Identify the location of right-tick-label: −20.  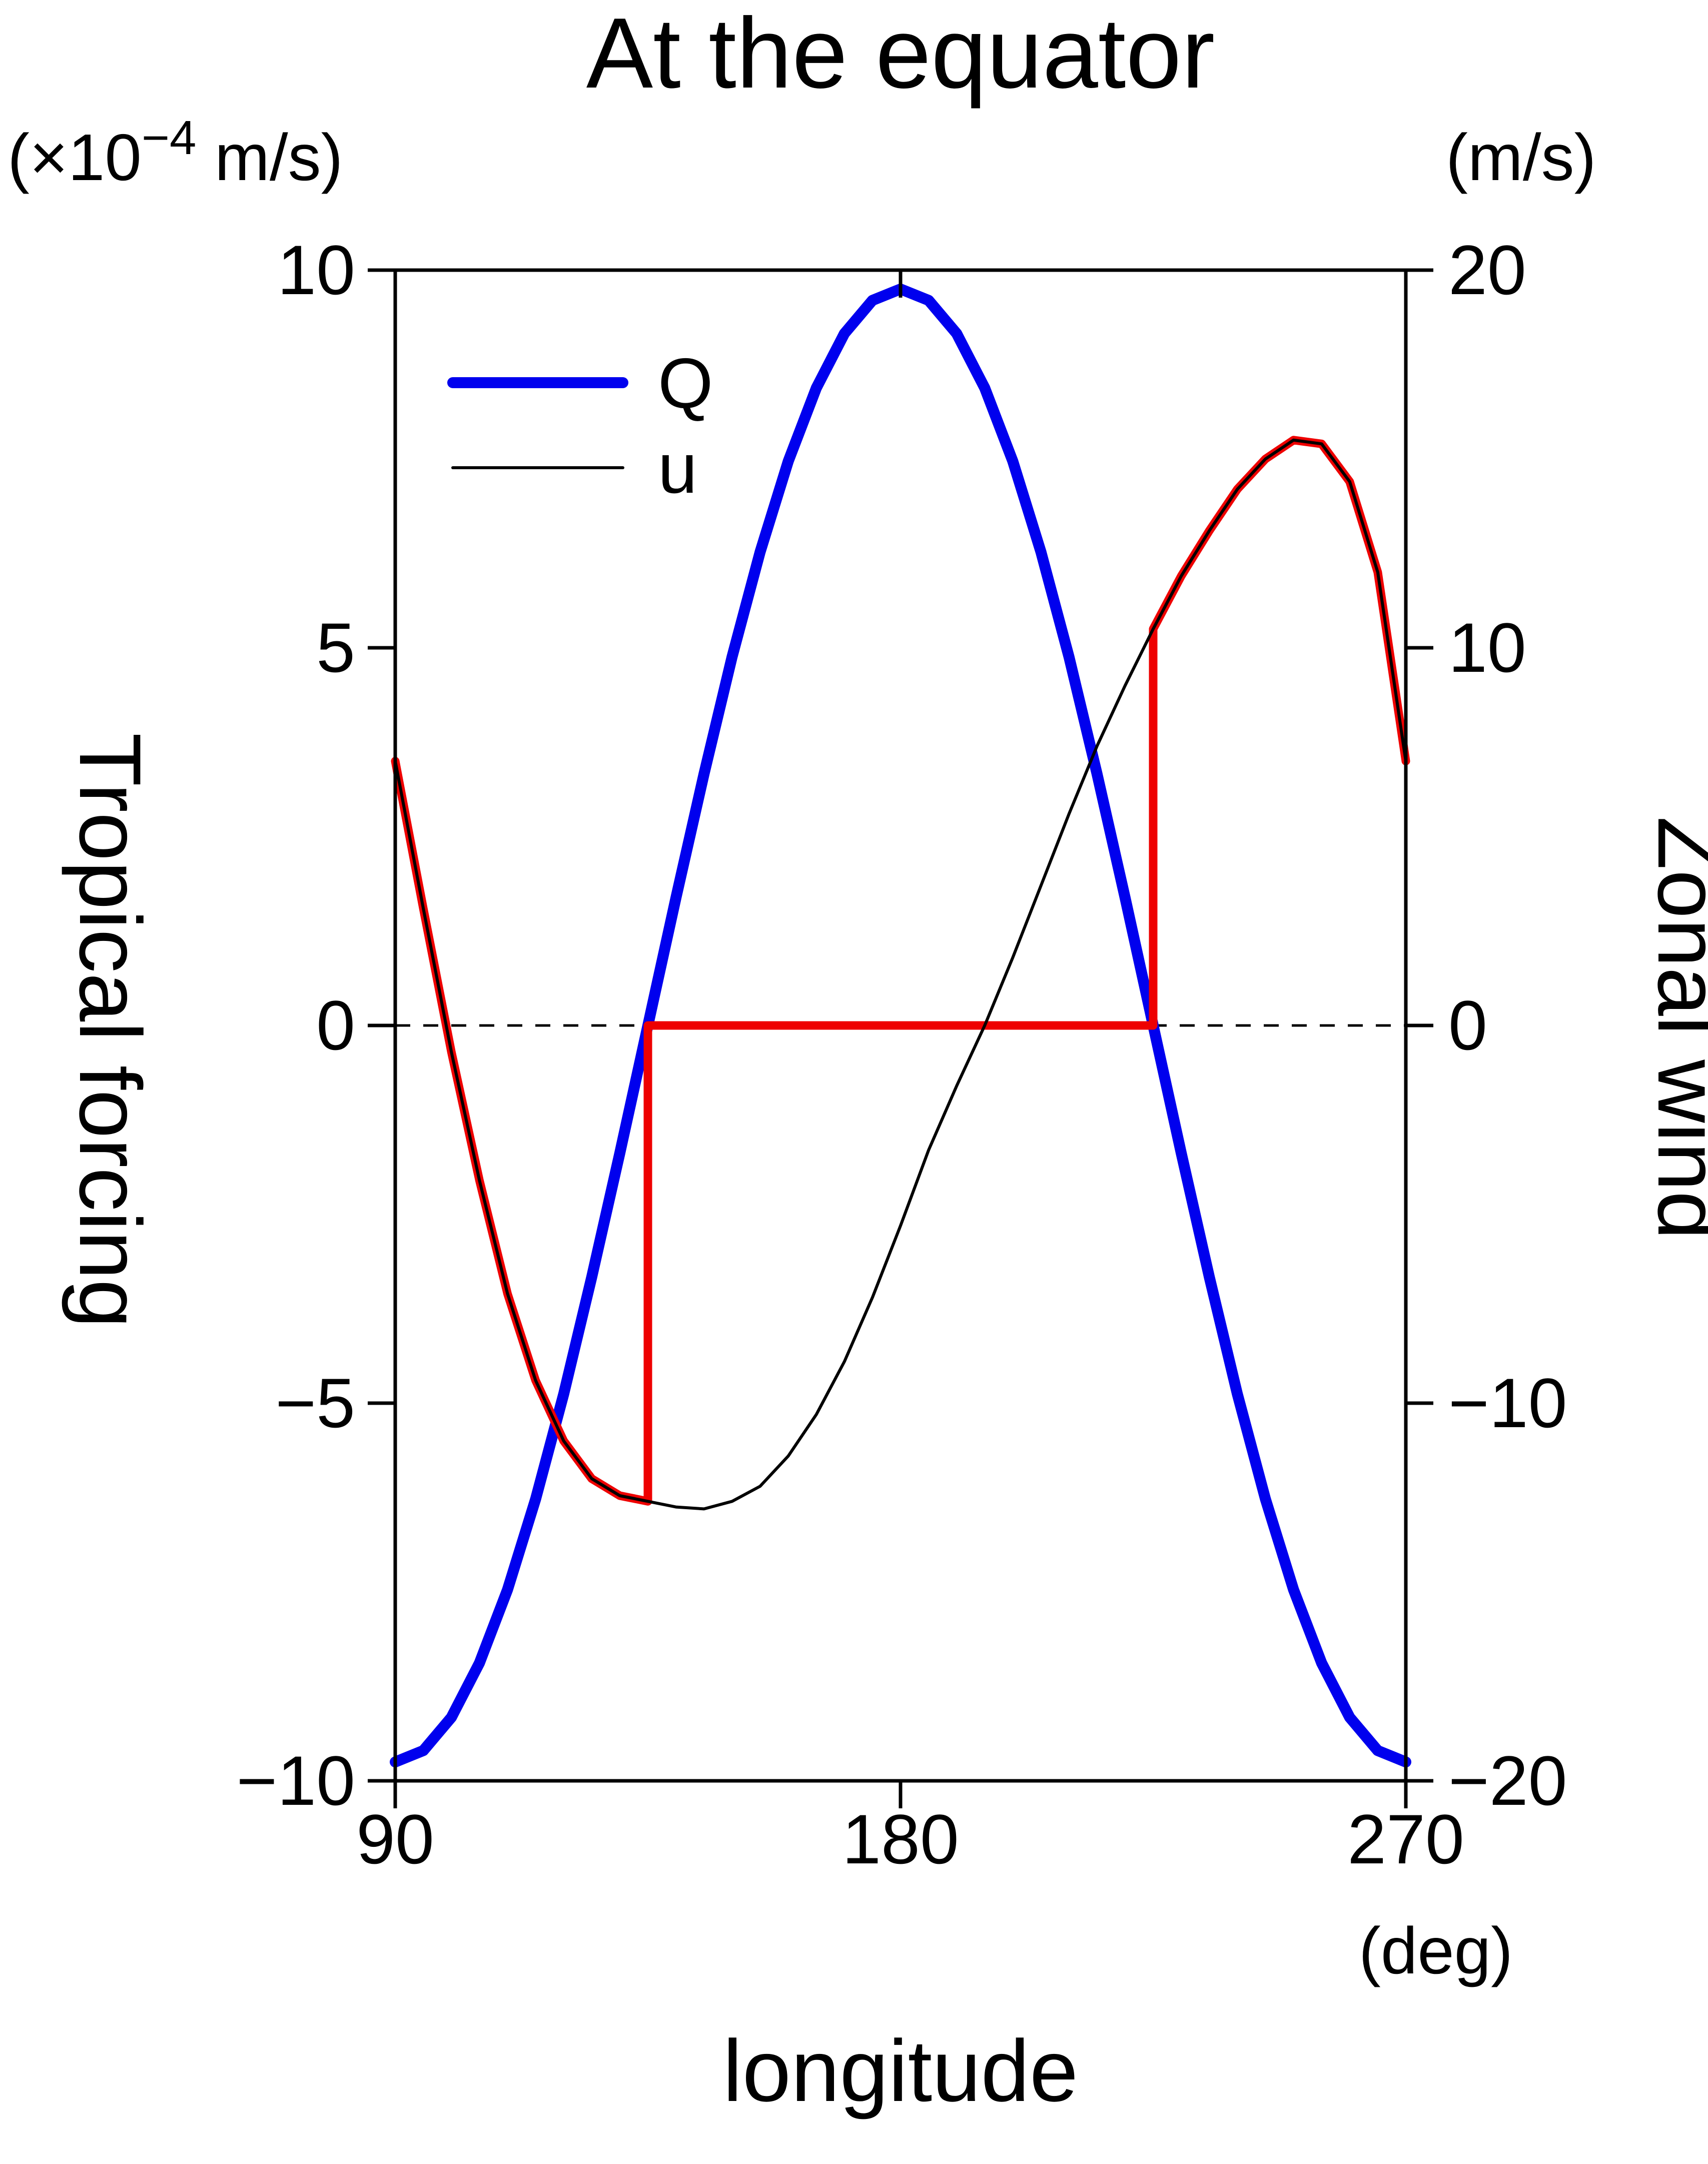
(1508, 1781).